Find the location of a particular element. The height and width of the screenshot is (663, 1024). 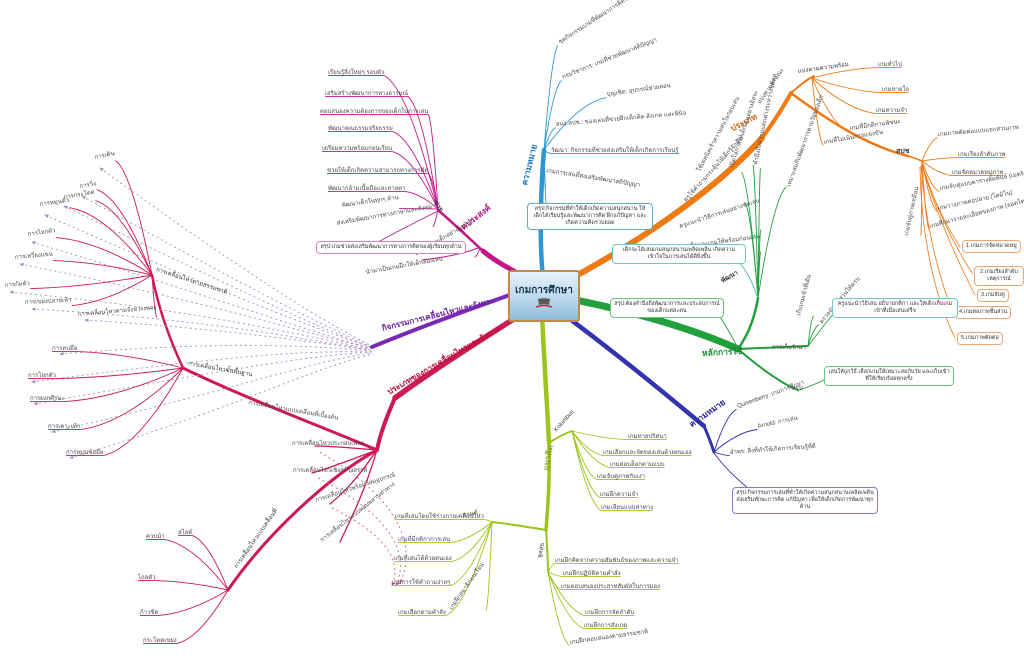

leaf: พัฒนาคุณธรรมจริยธรรม is located at coordinates (360, 129).